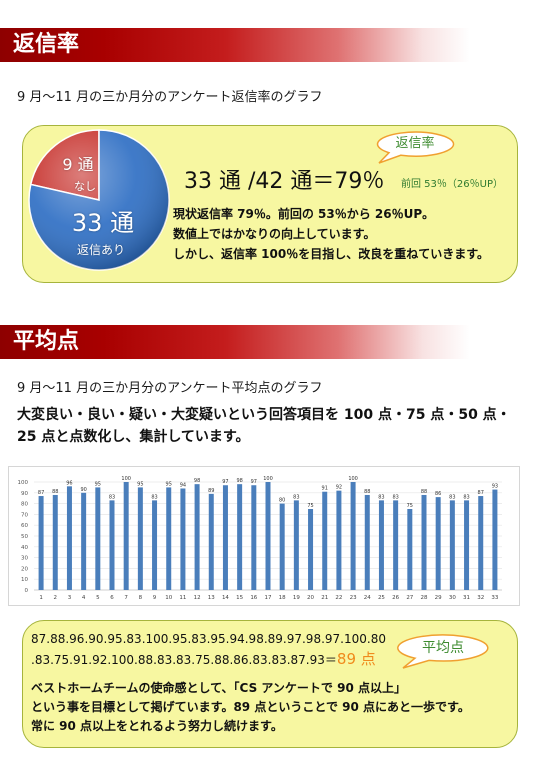 The image size is (540, 783). I want to click on x-tick-label: 12, so click(197, 598).